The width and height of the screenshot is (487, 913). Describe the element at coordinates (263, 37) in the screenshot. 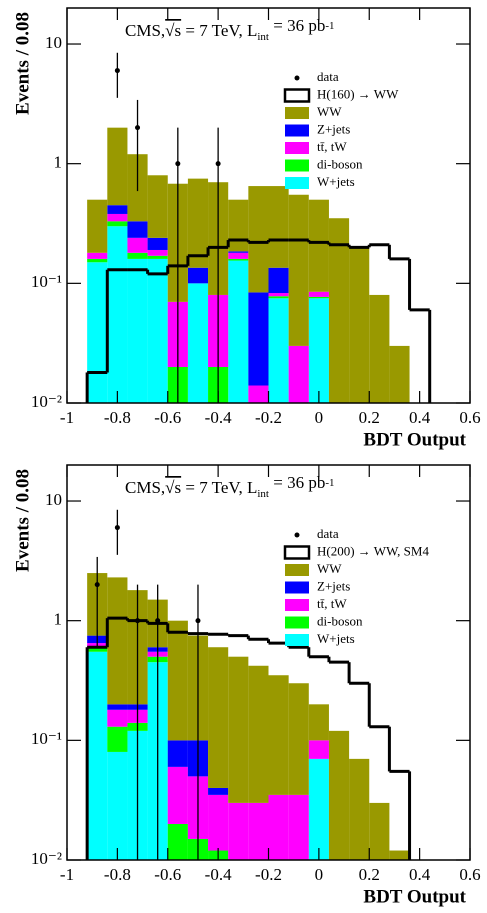

I see `title-part: int` at that location.